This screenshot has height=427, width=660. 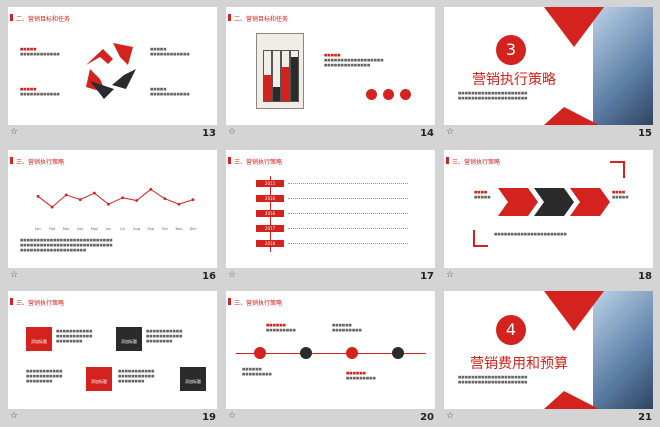 What do you see at coordinates (645, 276) in the screenshot?
I see `slide-number: 18` at bounding box center [645, 276].